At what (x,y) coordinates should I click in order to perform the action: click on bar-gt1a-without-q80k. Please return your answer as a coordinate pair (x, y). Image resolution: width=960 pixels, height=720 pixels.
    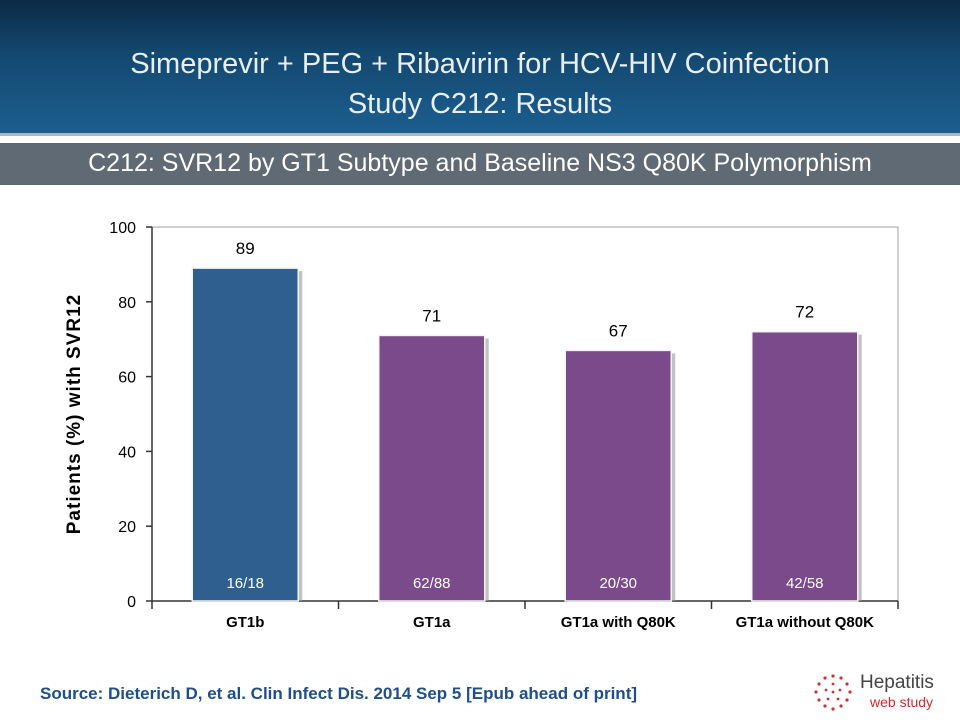
    Looking at the image, I should click on (805, 466).